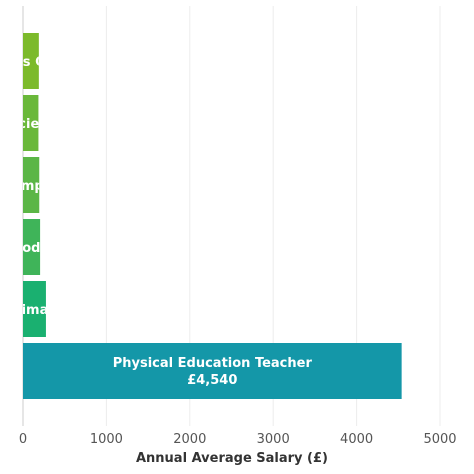  Describe the element at coordinates (273, 439) in the screenshot. I see `x-tick-label: 3000` at that location.